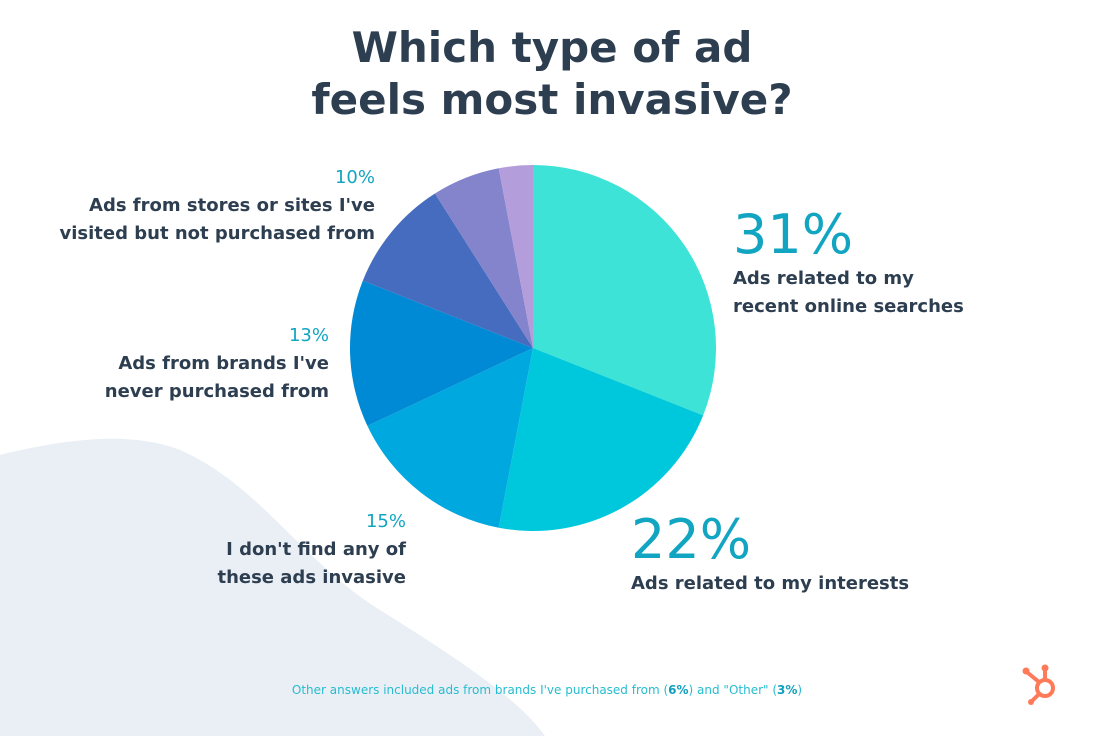  I want to click on label-slice-2: 22% Ads related to my interests, so click(770, 554).